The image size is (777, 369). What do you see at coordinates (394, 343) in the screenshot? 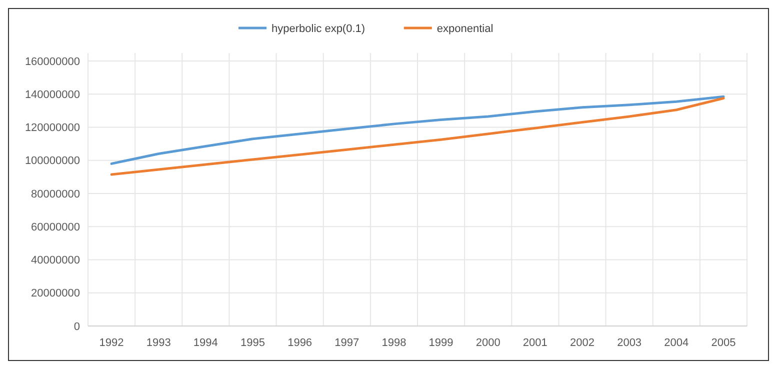
I see `x-tick-label: 1998` at bounding box center [394, 343].